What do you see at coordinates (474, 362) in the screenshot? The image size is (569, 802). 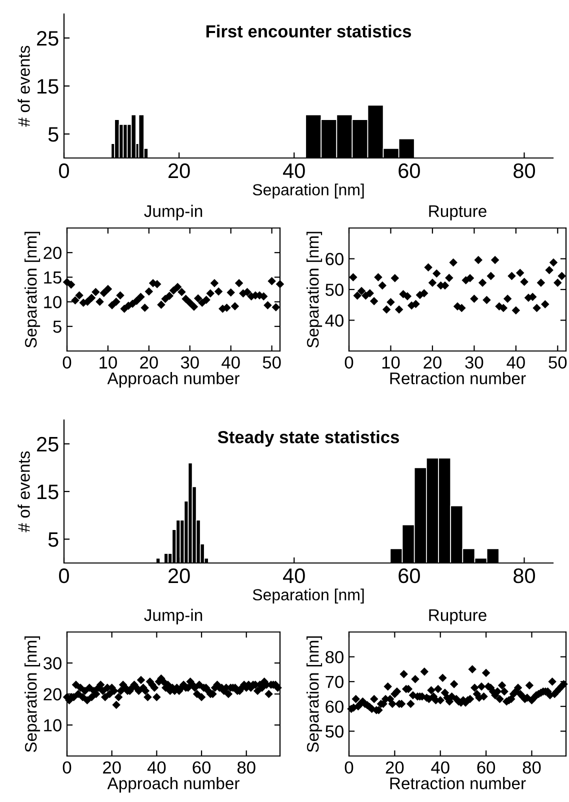 I see `x-tick-label: 30` at bounding box center [474, 362].